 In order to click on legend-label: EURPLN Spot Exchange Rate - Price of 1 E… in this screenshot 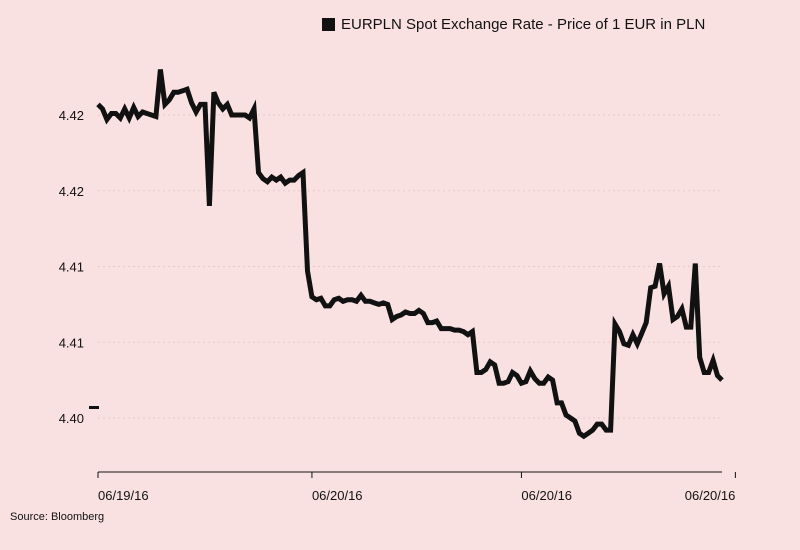, I will do `click(523, 24)`.